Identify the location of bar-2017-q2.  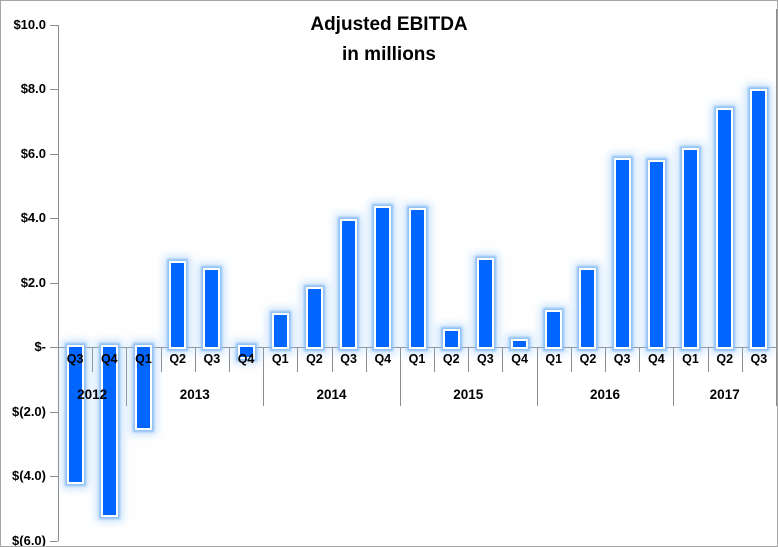
(725, 228).